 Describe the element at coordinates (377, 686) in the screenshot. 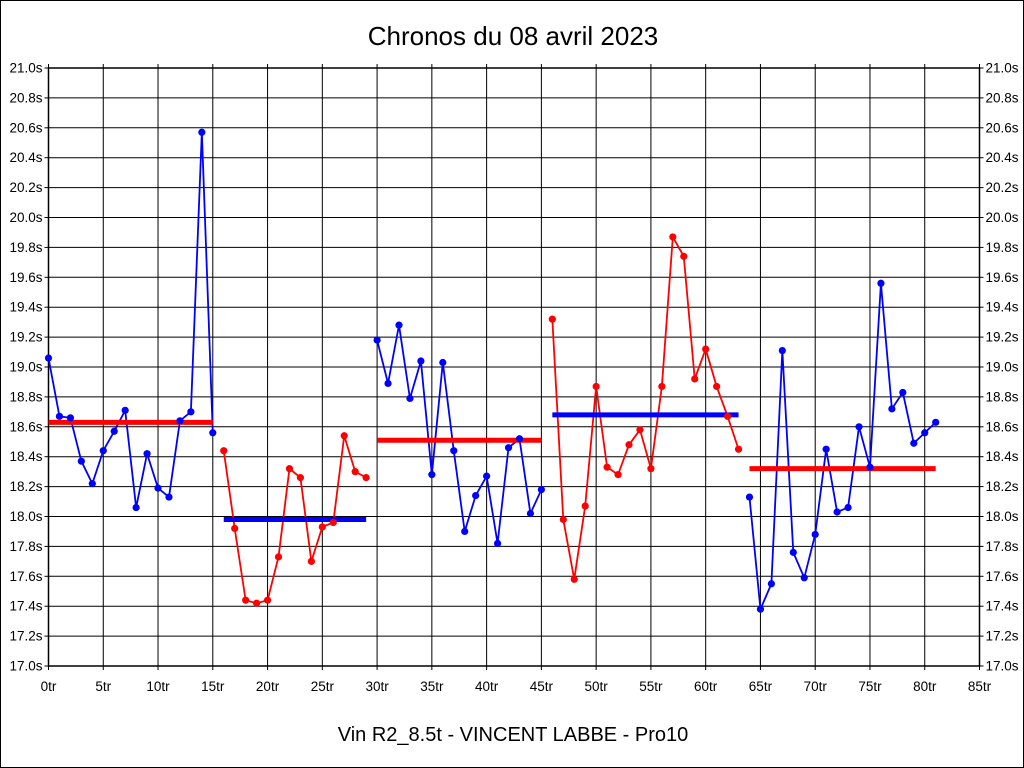

I see `x-axis-label: 30tr` at that location.